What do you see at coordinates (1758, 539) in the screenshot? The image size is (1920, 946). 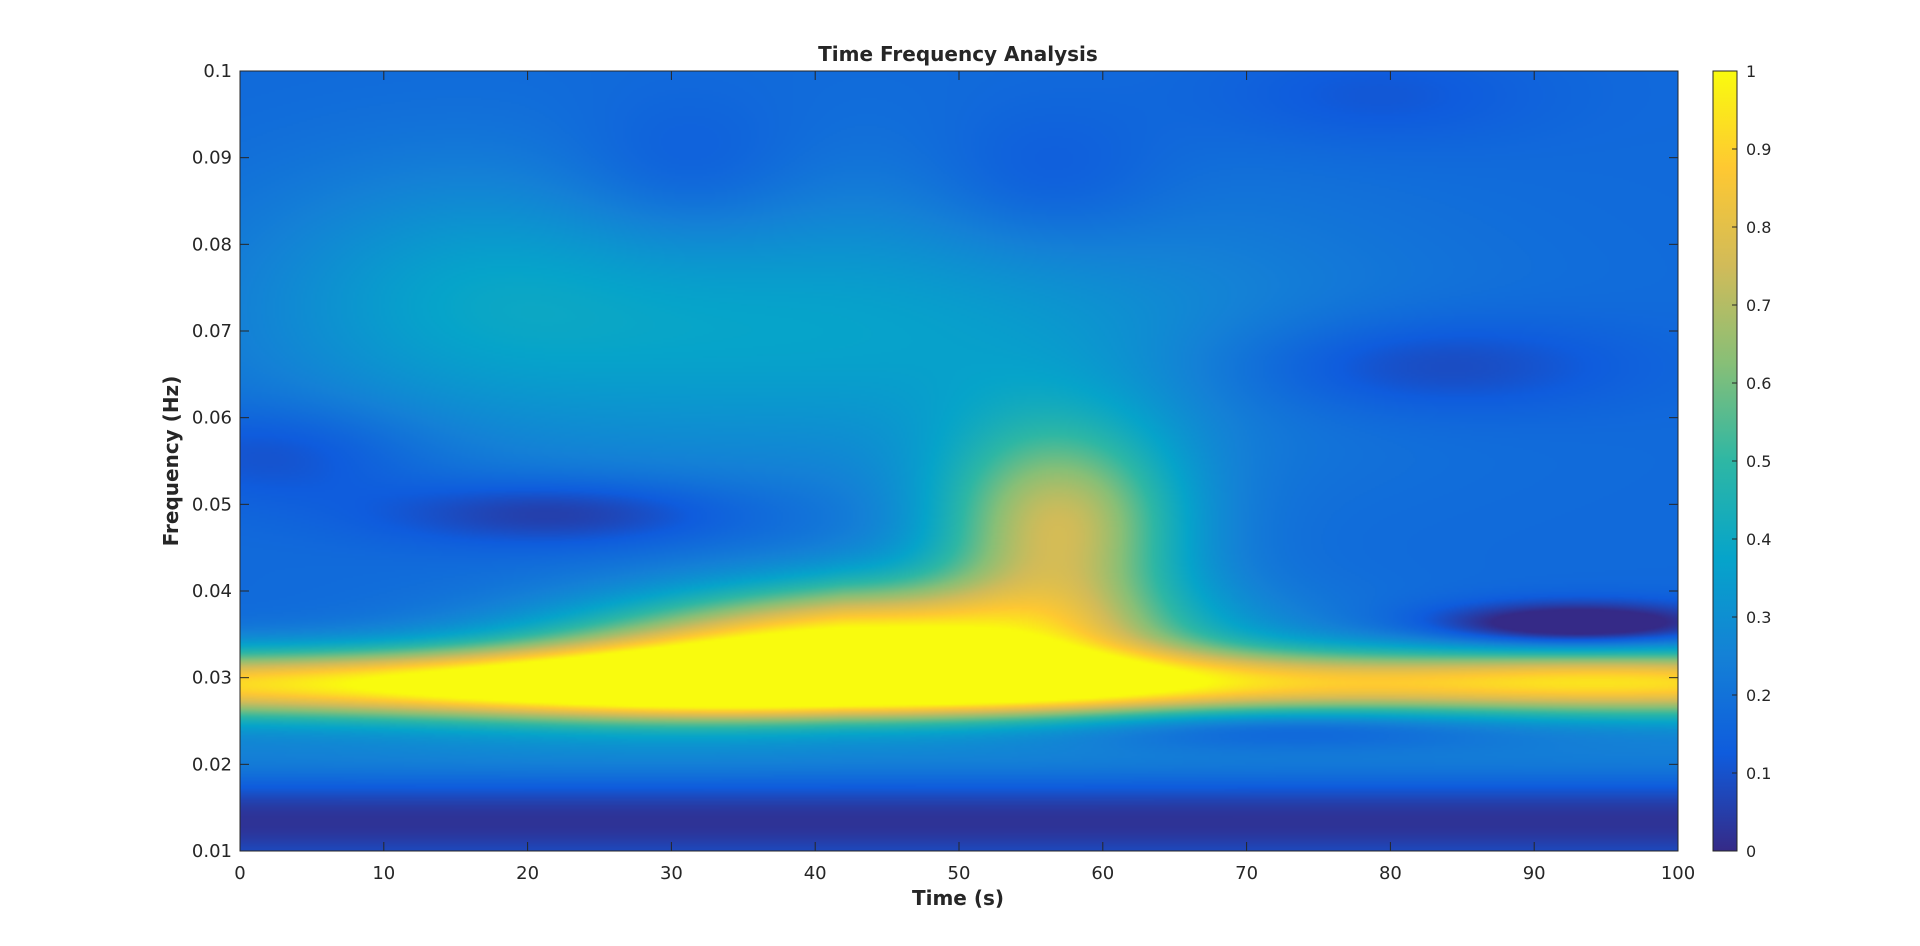 I see `colorbar-tick-label: 0.4` at bounding box center [1758, 539].